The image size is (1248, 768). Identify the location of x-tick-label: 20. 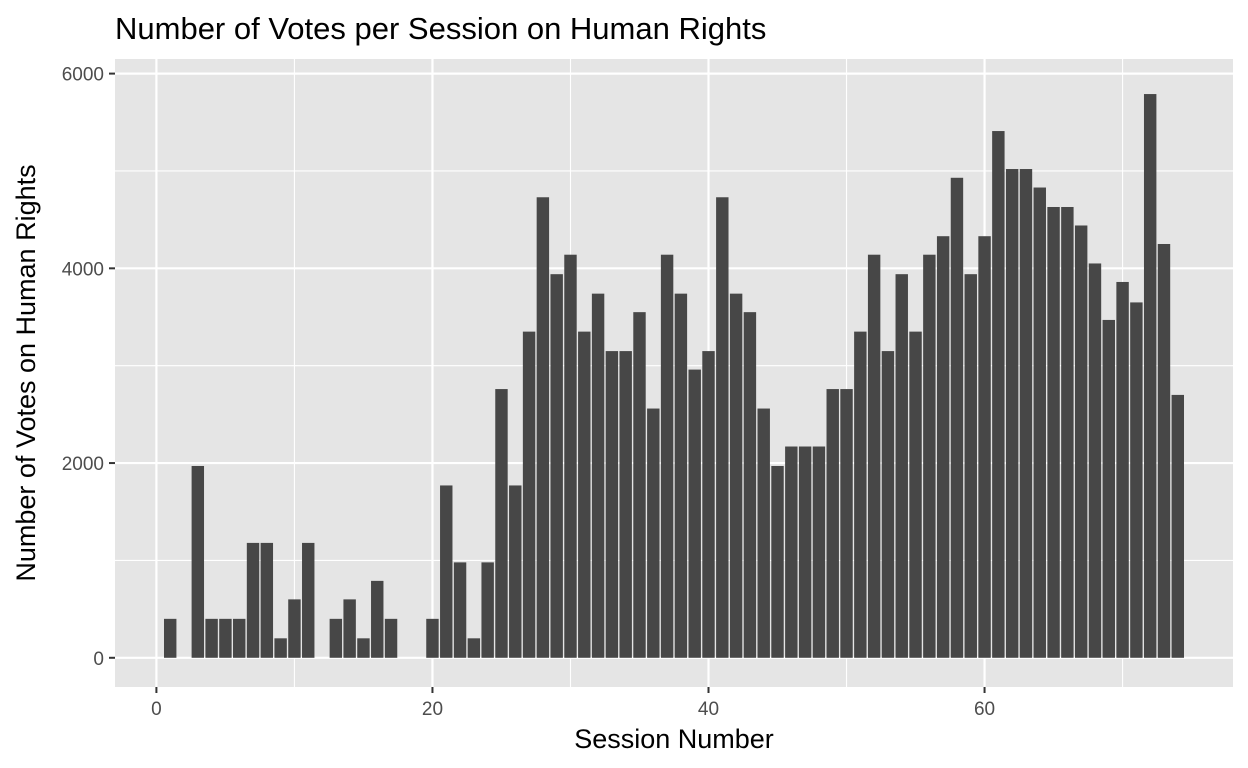
(432, 709).